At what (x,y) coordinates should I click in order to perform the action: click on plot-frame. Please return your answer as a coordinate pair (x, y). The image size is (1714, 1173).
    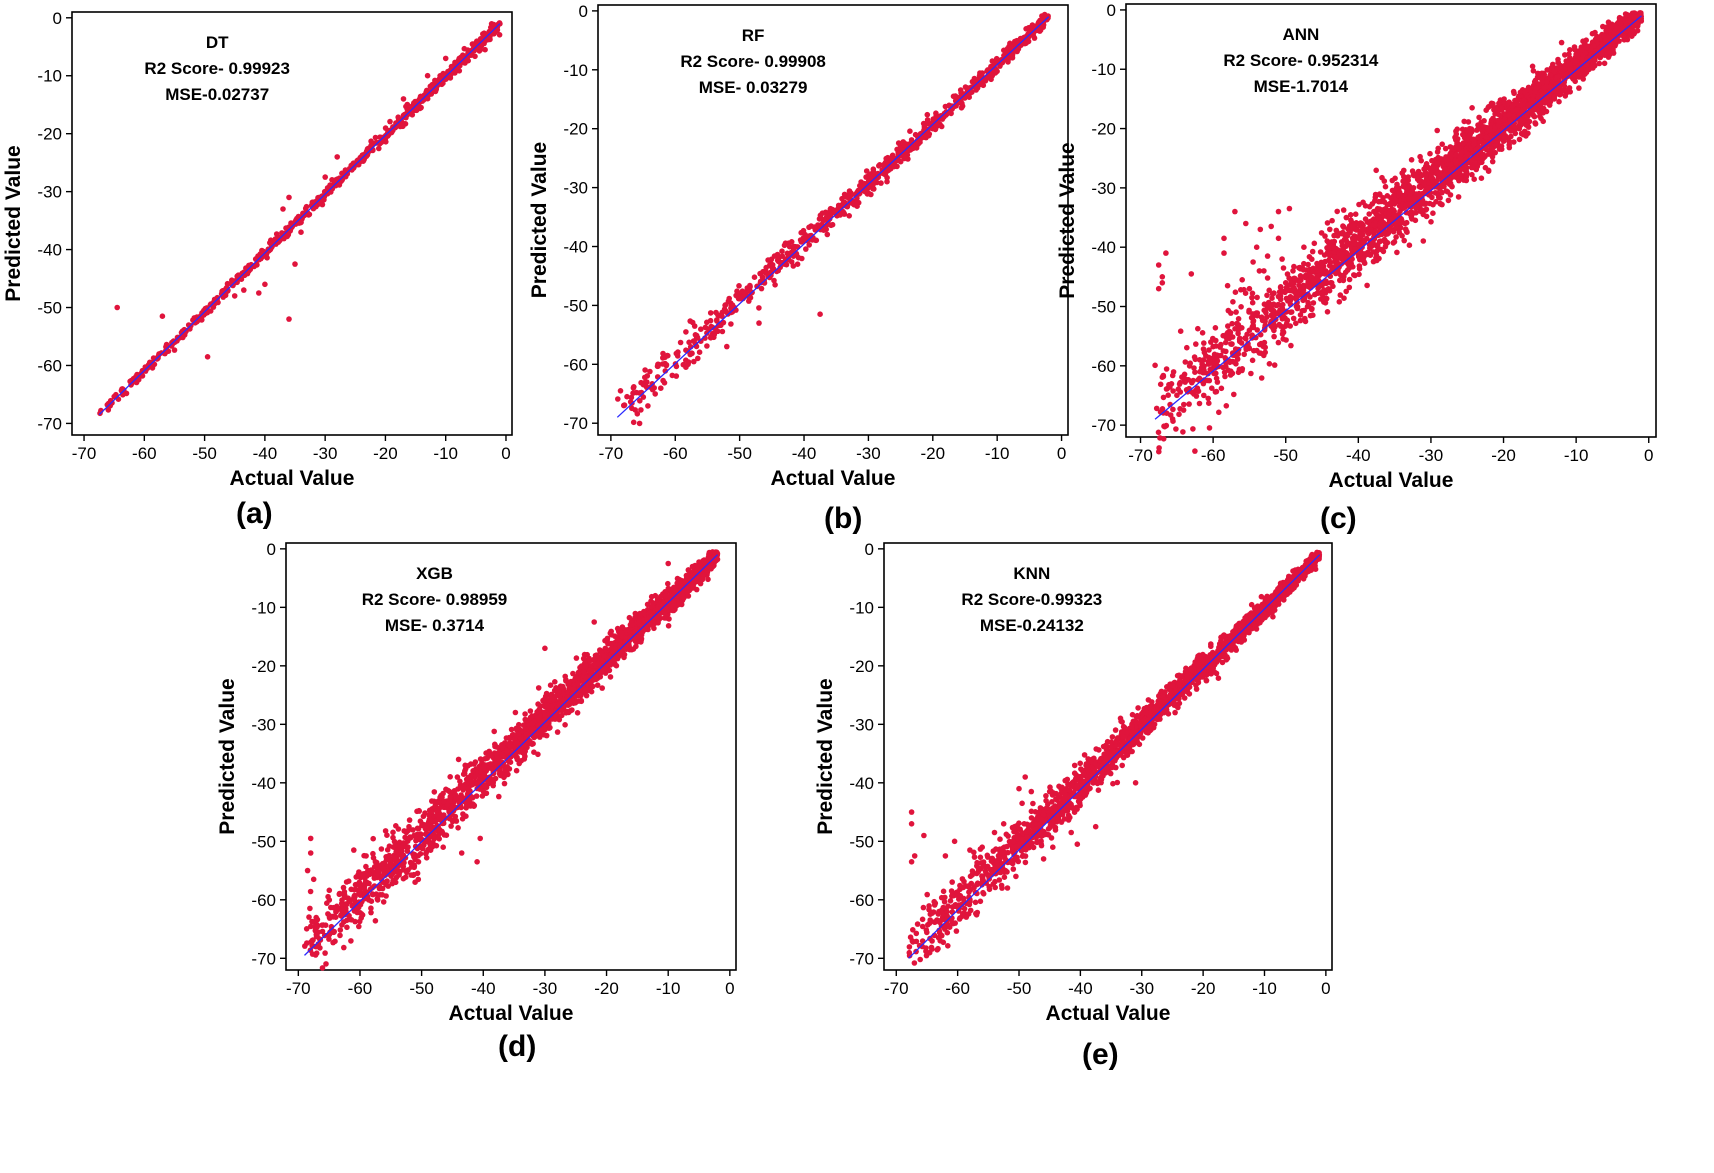
    Looking at the image, I should click on (833, 220).